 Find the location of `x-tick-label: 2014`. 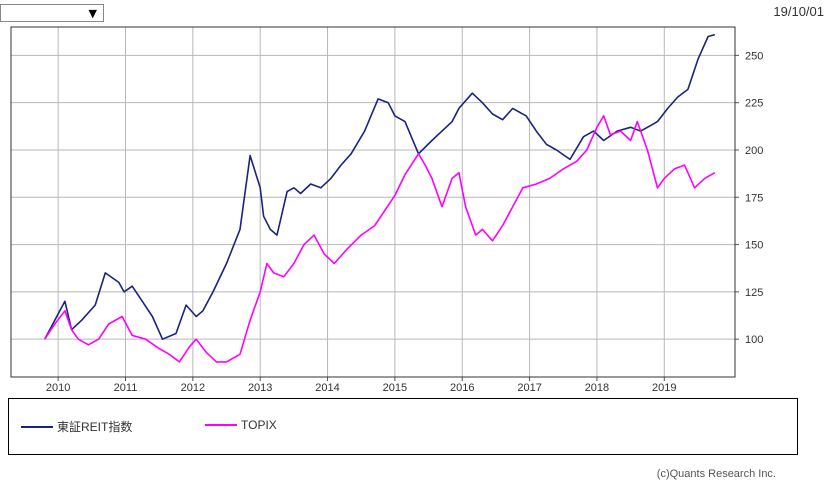

x-tick-label: 2014 is located at coordinates (327, 388).